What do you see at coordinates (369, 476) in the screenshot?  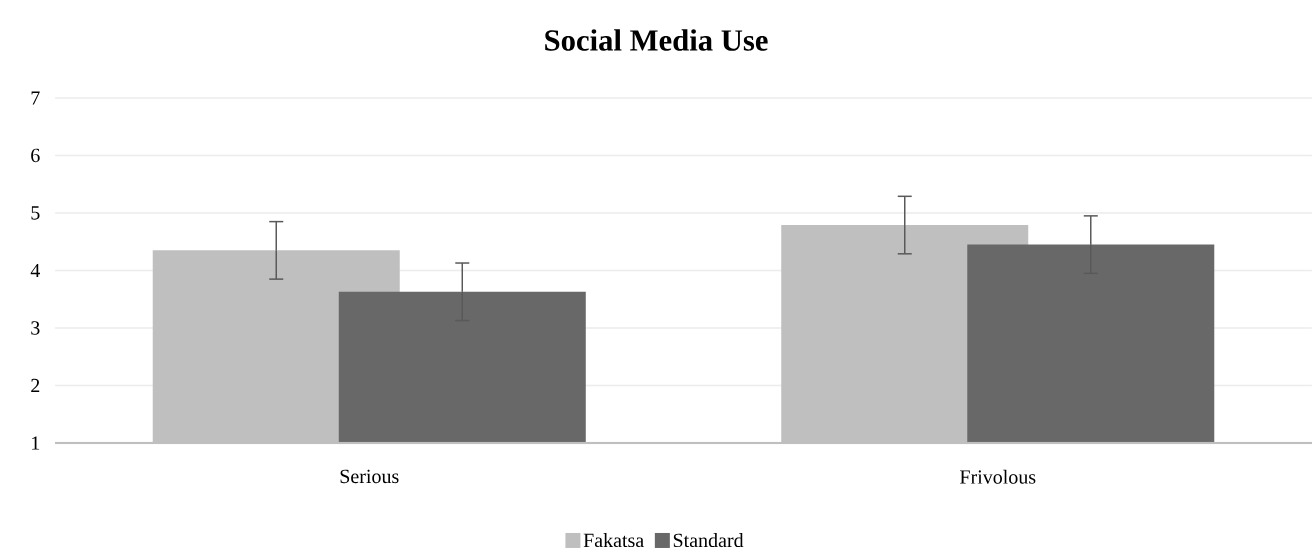 I see `x-tick-label: Serious` at bounding box center [369, 476].